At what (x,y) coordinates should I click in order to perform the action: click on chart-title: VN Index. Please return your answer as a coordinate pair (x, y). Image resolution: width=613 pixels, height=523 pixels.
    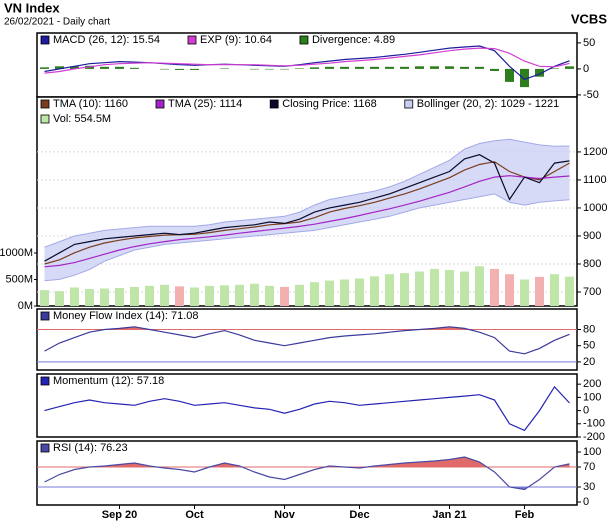
    Looking at the image, I should click on (32, 7).